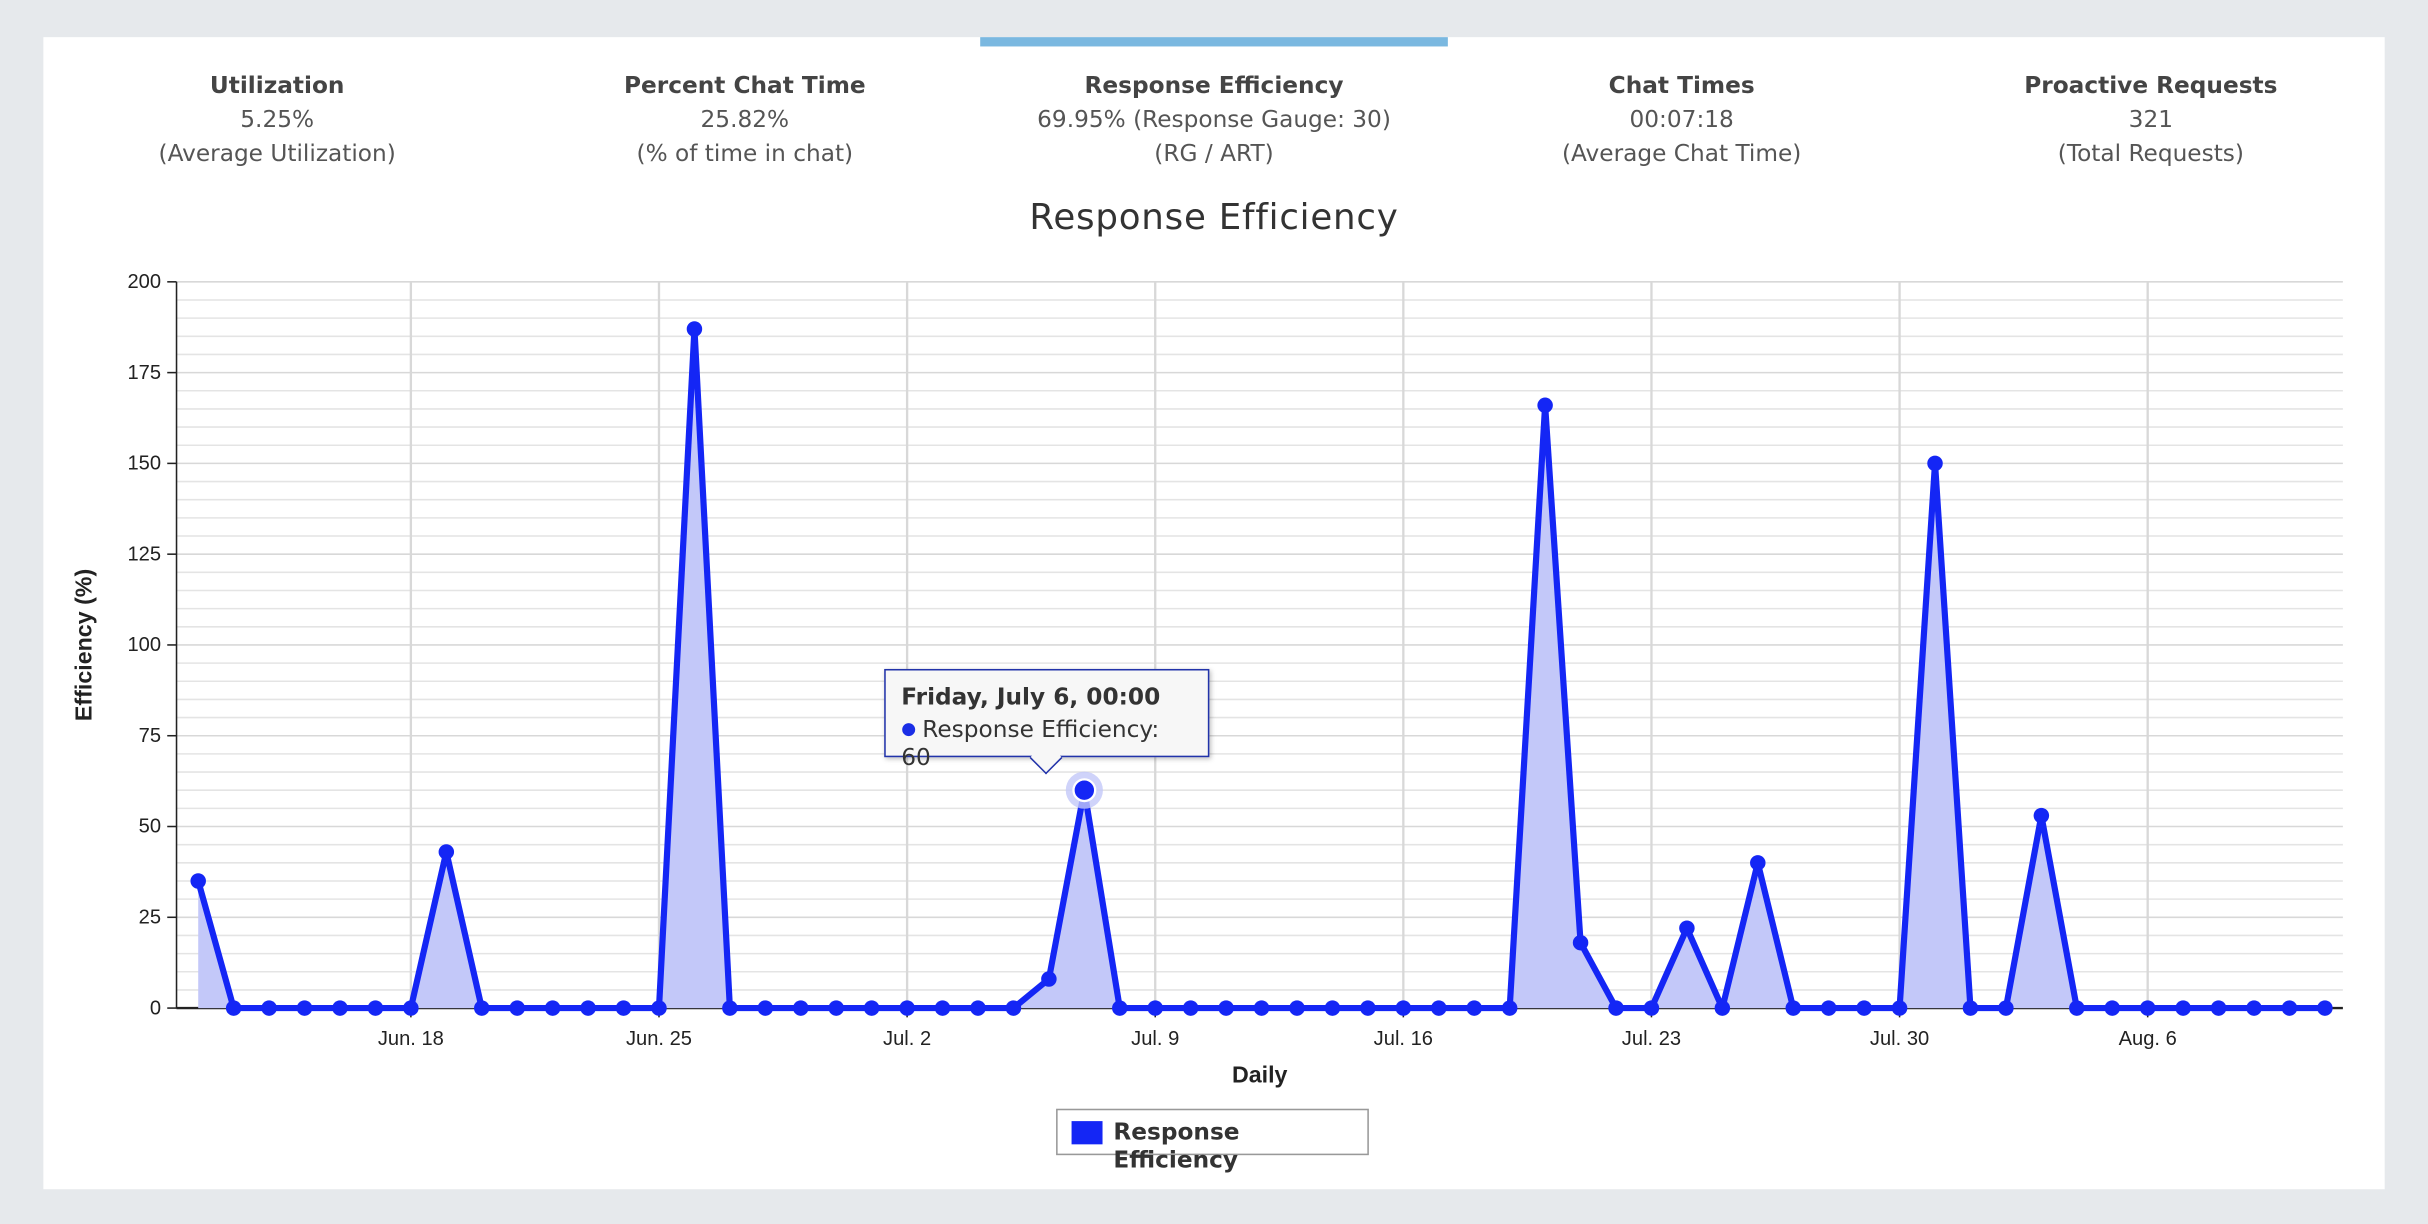  I want to click on stat-title: Utilization, so click(277, 85).